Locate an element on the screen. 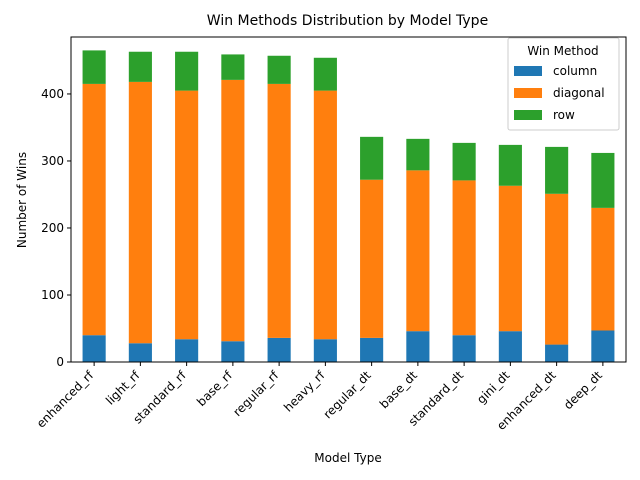 The image size is (640, 480). legend-box is located at coordinates (563, 84).